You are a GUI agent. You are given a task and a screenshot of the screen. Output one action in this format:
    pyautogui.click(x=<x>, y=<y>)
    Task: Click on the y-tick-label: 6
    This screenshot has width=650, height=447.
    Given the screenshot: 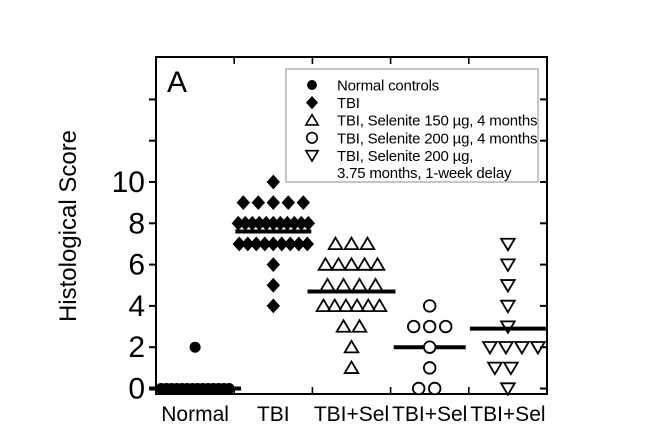 What is the action you would take?
    pyautogui.click(x=136, y=265)
    